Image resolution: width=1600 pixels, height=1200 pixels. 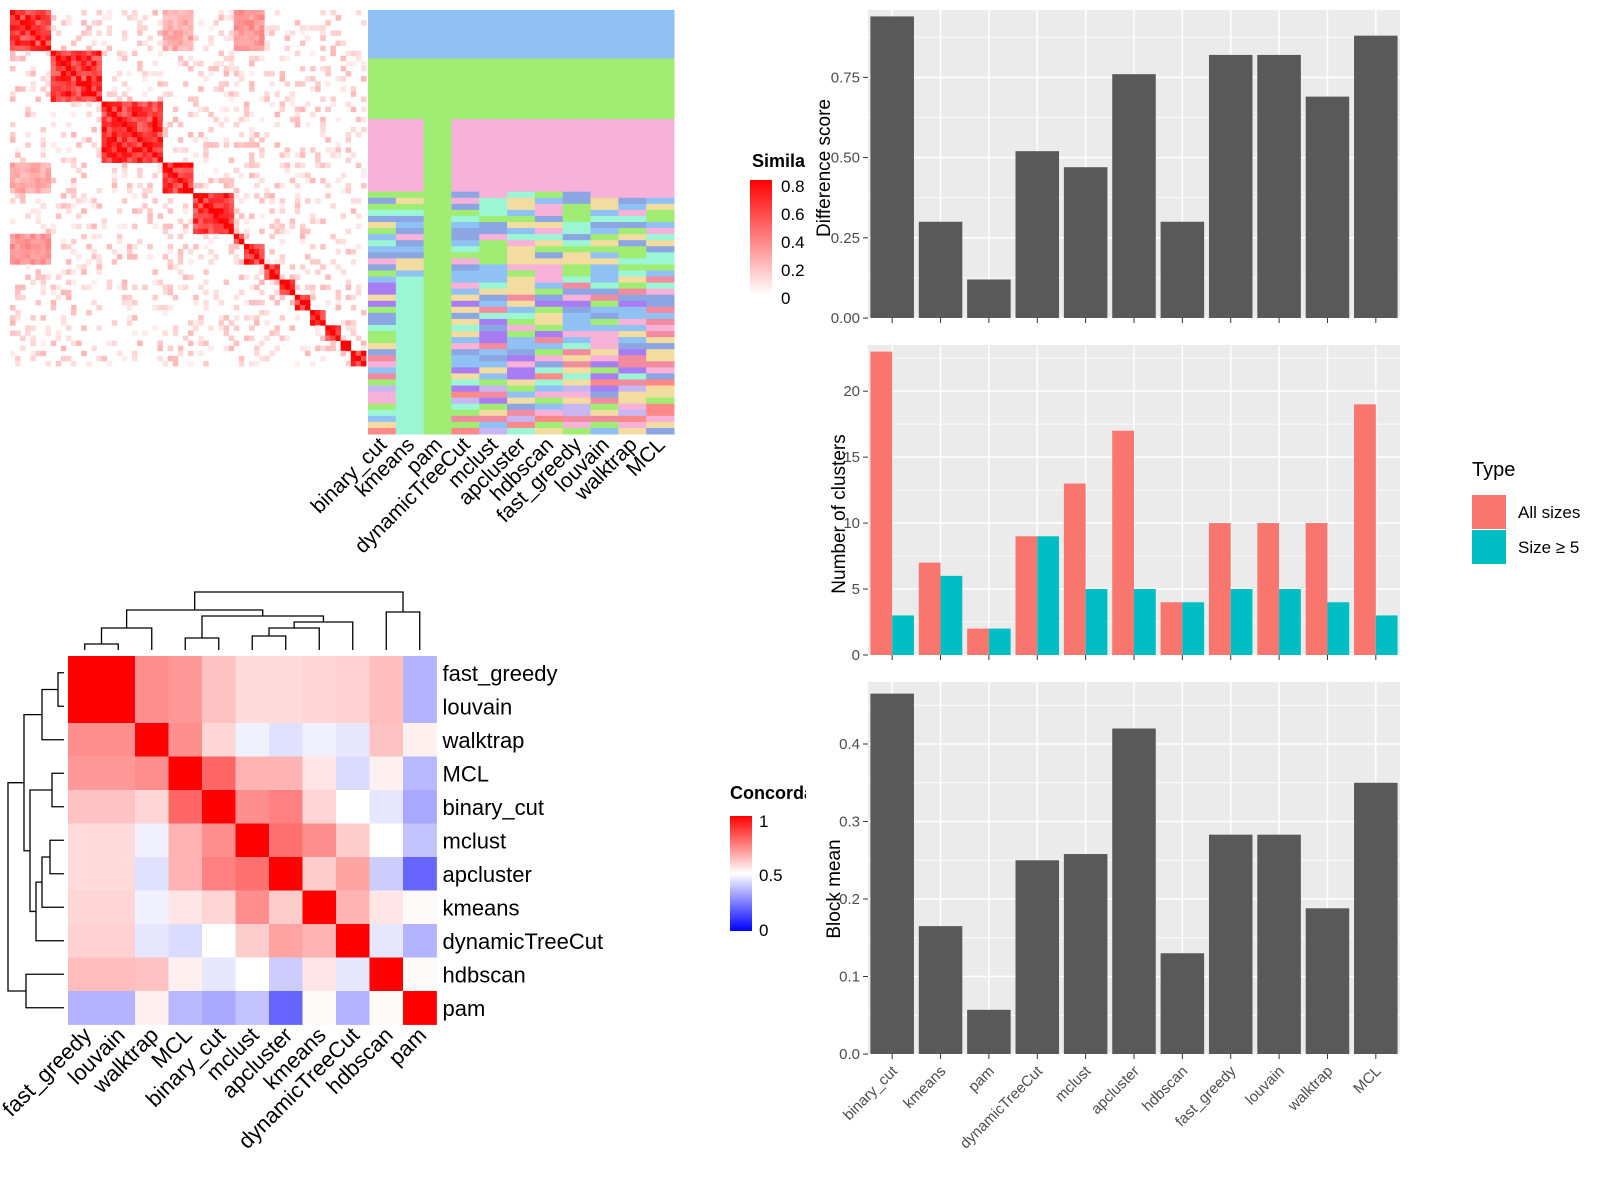 What do you see at coordinates (1548, 547) in the screenshot?
I see `legend-label-size-ge5: Size ≥ 5` at bounding box center [1548, 547].